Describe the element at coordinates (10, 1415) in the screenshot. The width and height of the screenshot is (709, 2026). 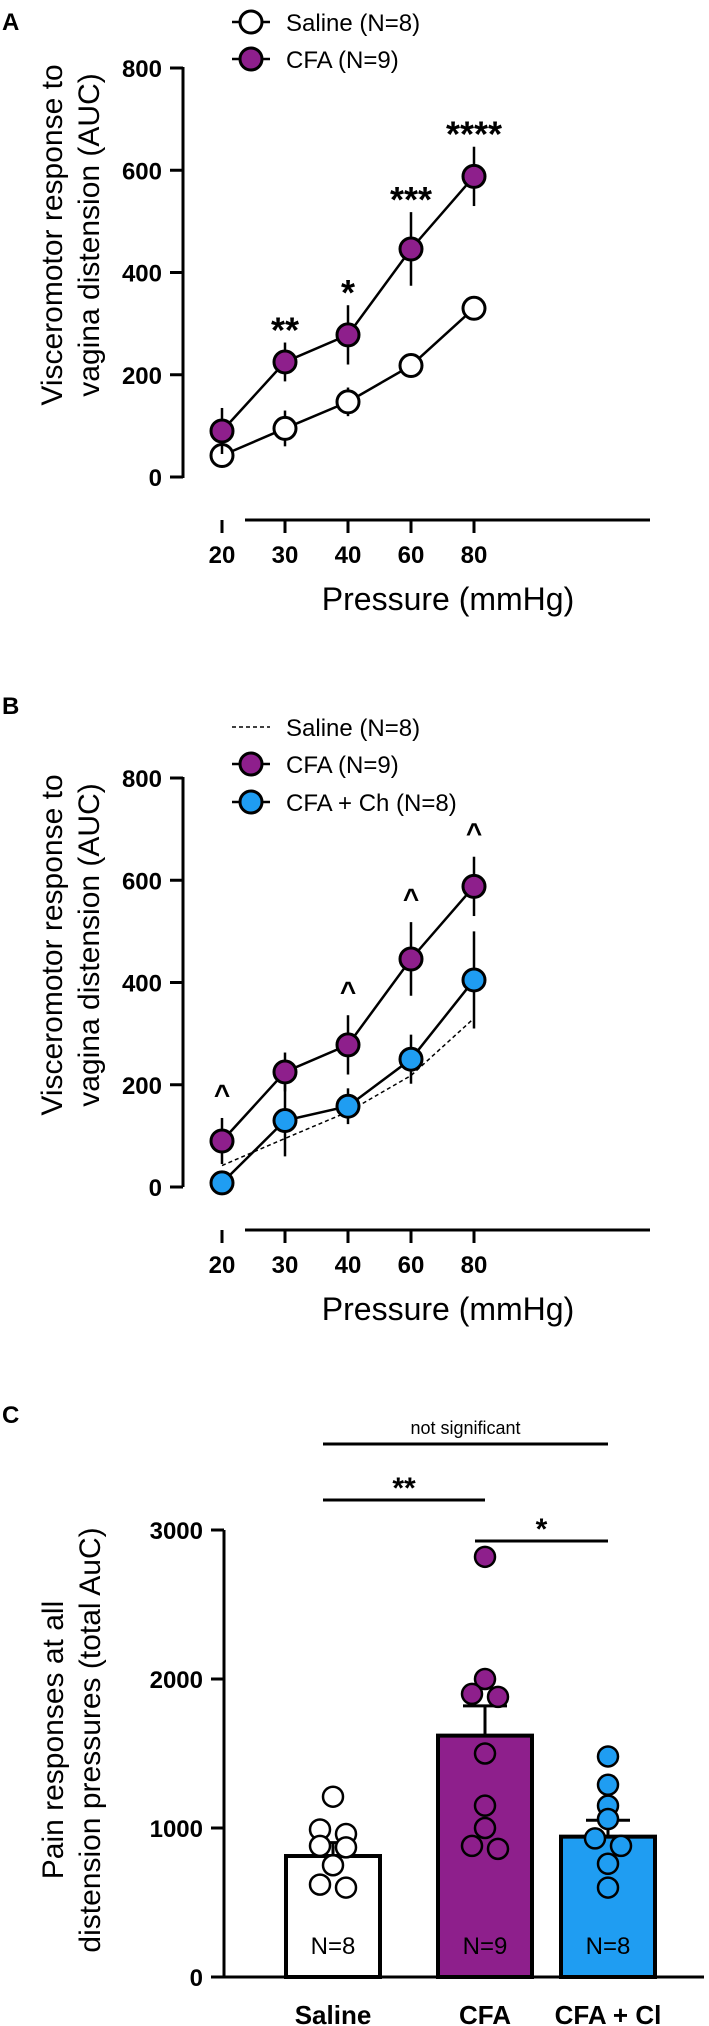
I see `panel-c-letter: C` at that location.